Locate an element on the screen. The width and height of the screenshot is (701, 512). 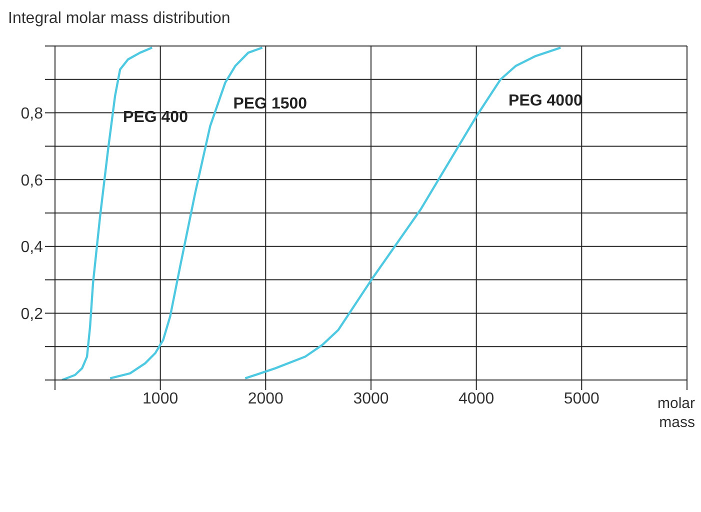
chart-title: Integral molar mass distribution is located at coordinates (119, 19).